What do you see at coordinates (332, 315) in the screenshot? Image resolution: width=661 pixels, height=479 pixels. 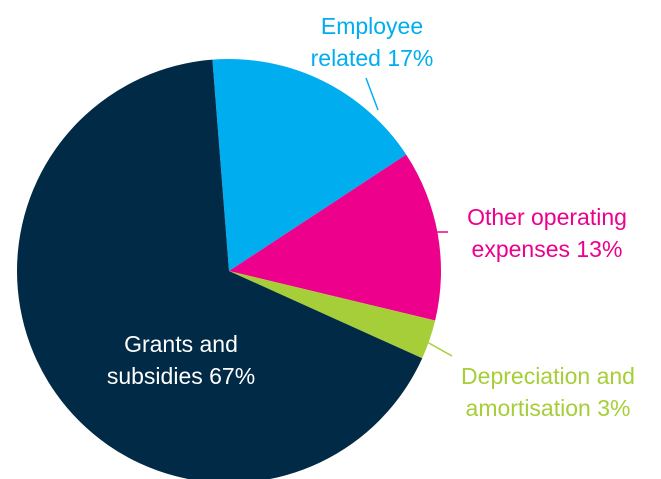 I see `pie-slice-depreciation-and` at bounding box center [332, 315].